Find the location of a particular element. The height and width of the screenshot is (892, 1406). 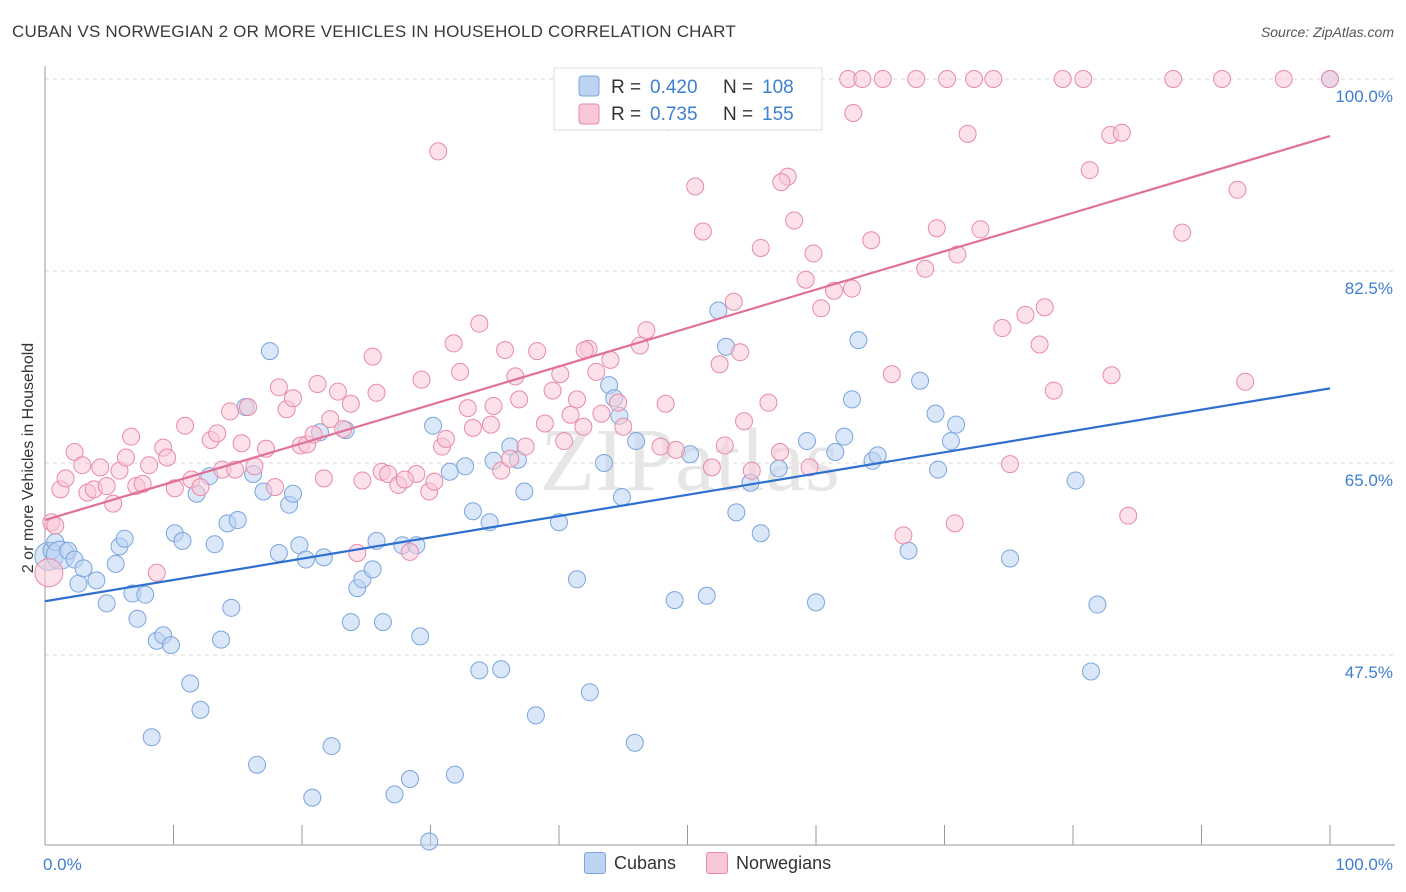

legend-swatch-pink is located at coordinates (717, 863).